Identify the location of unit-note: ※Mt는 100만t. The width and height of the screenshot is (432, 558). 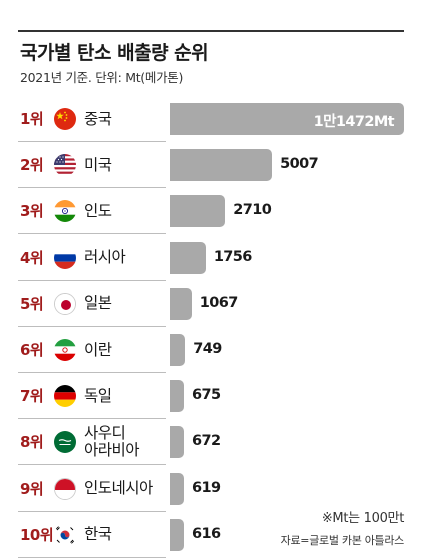
(362, 518).